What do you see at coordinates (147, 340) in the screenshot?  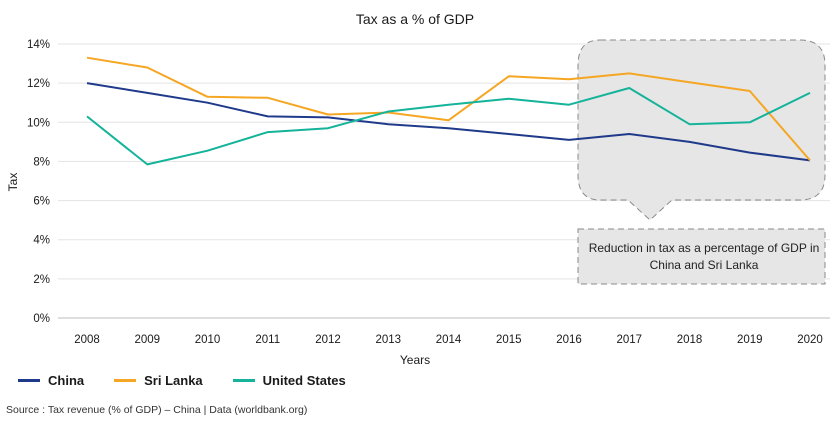 I see `x-tick-label: 2009` at bounding box center [147, 340].